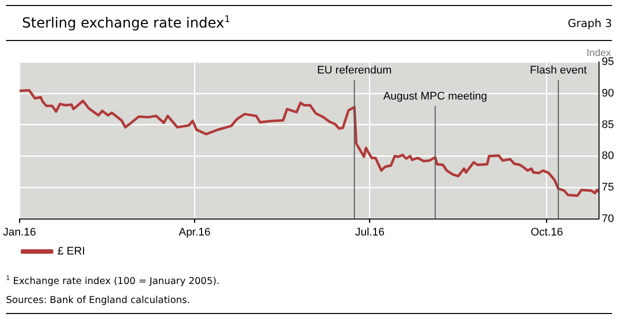  What do you see at coordinates (558, 70) in the screenshot?
I see `ref-line-label: Flash event` at bounding box center [558, 70].